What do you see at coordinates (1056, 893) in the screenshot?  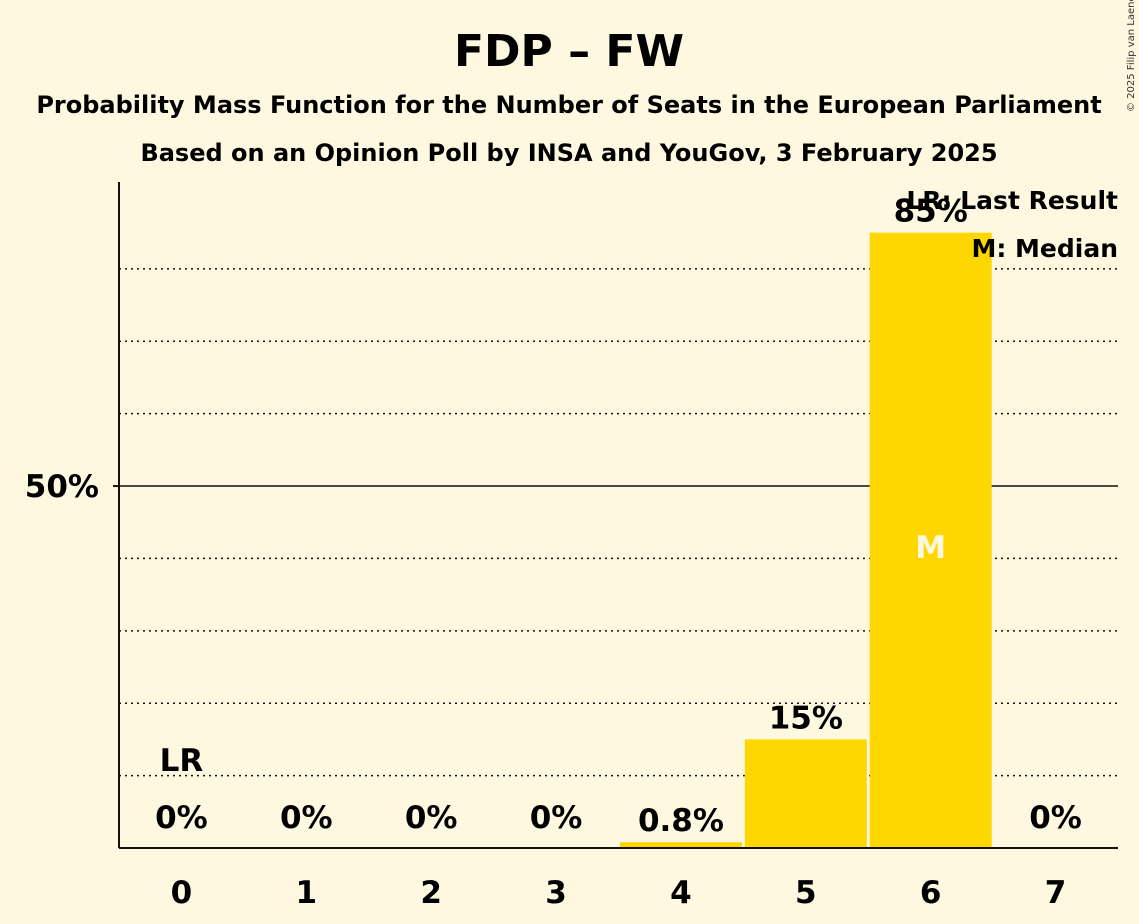 I see `x-tick-label: 7` at bounding box center [1056, 893].